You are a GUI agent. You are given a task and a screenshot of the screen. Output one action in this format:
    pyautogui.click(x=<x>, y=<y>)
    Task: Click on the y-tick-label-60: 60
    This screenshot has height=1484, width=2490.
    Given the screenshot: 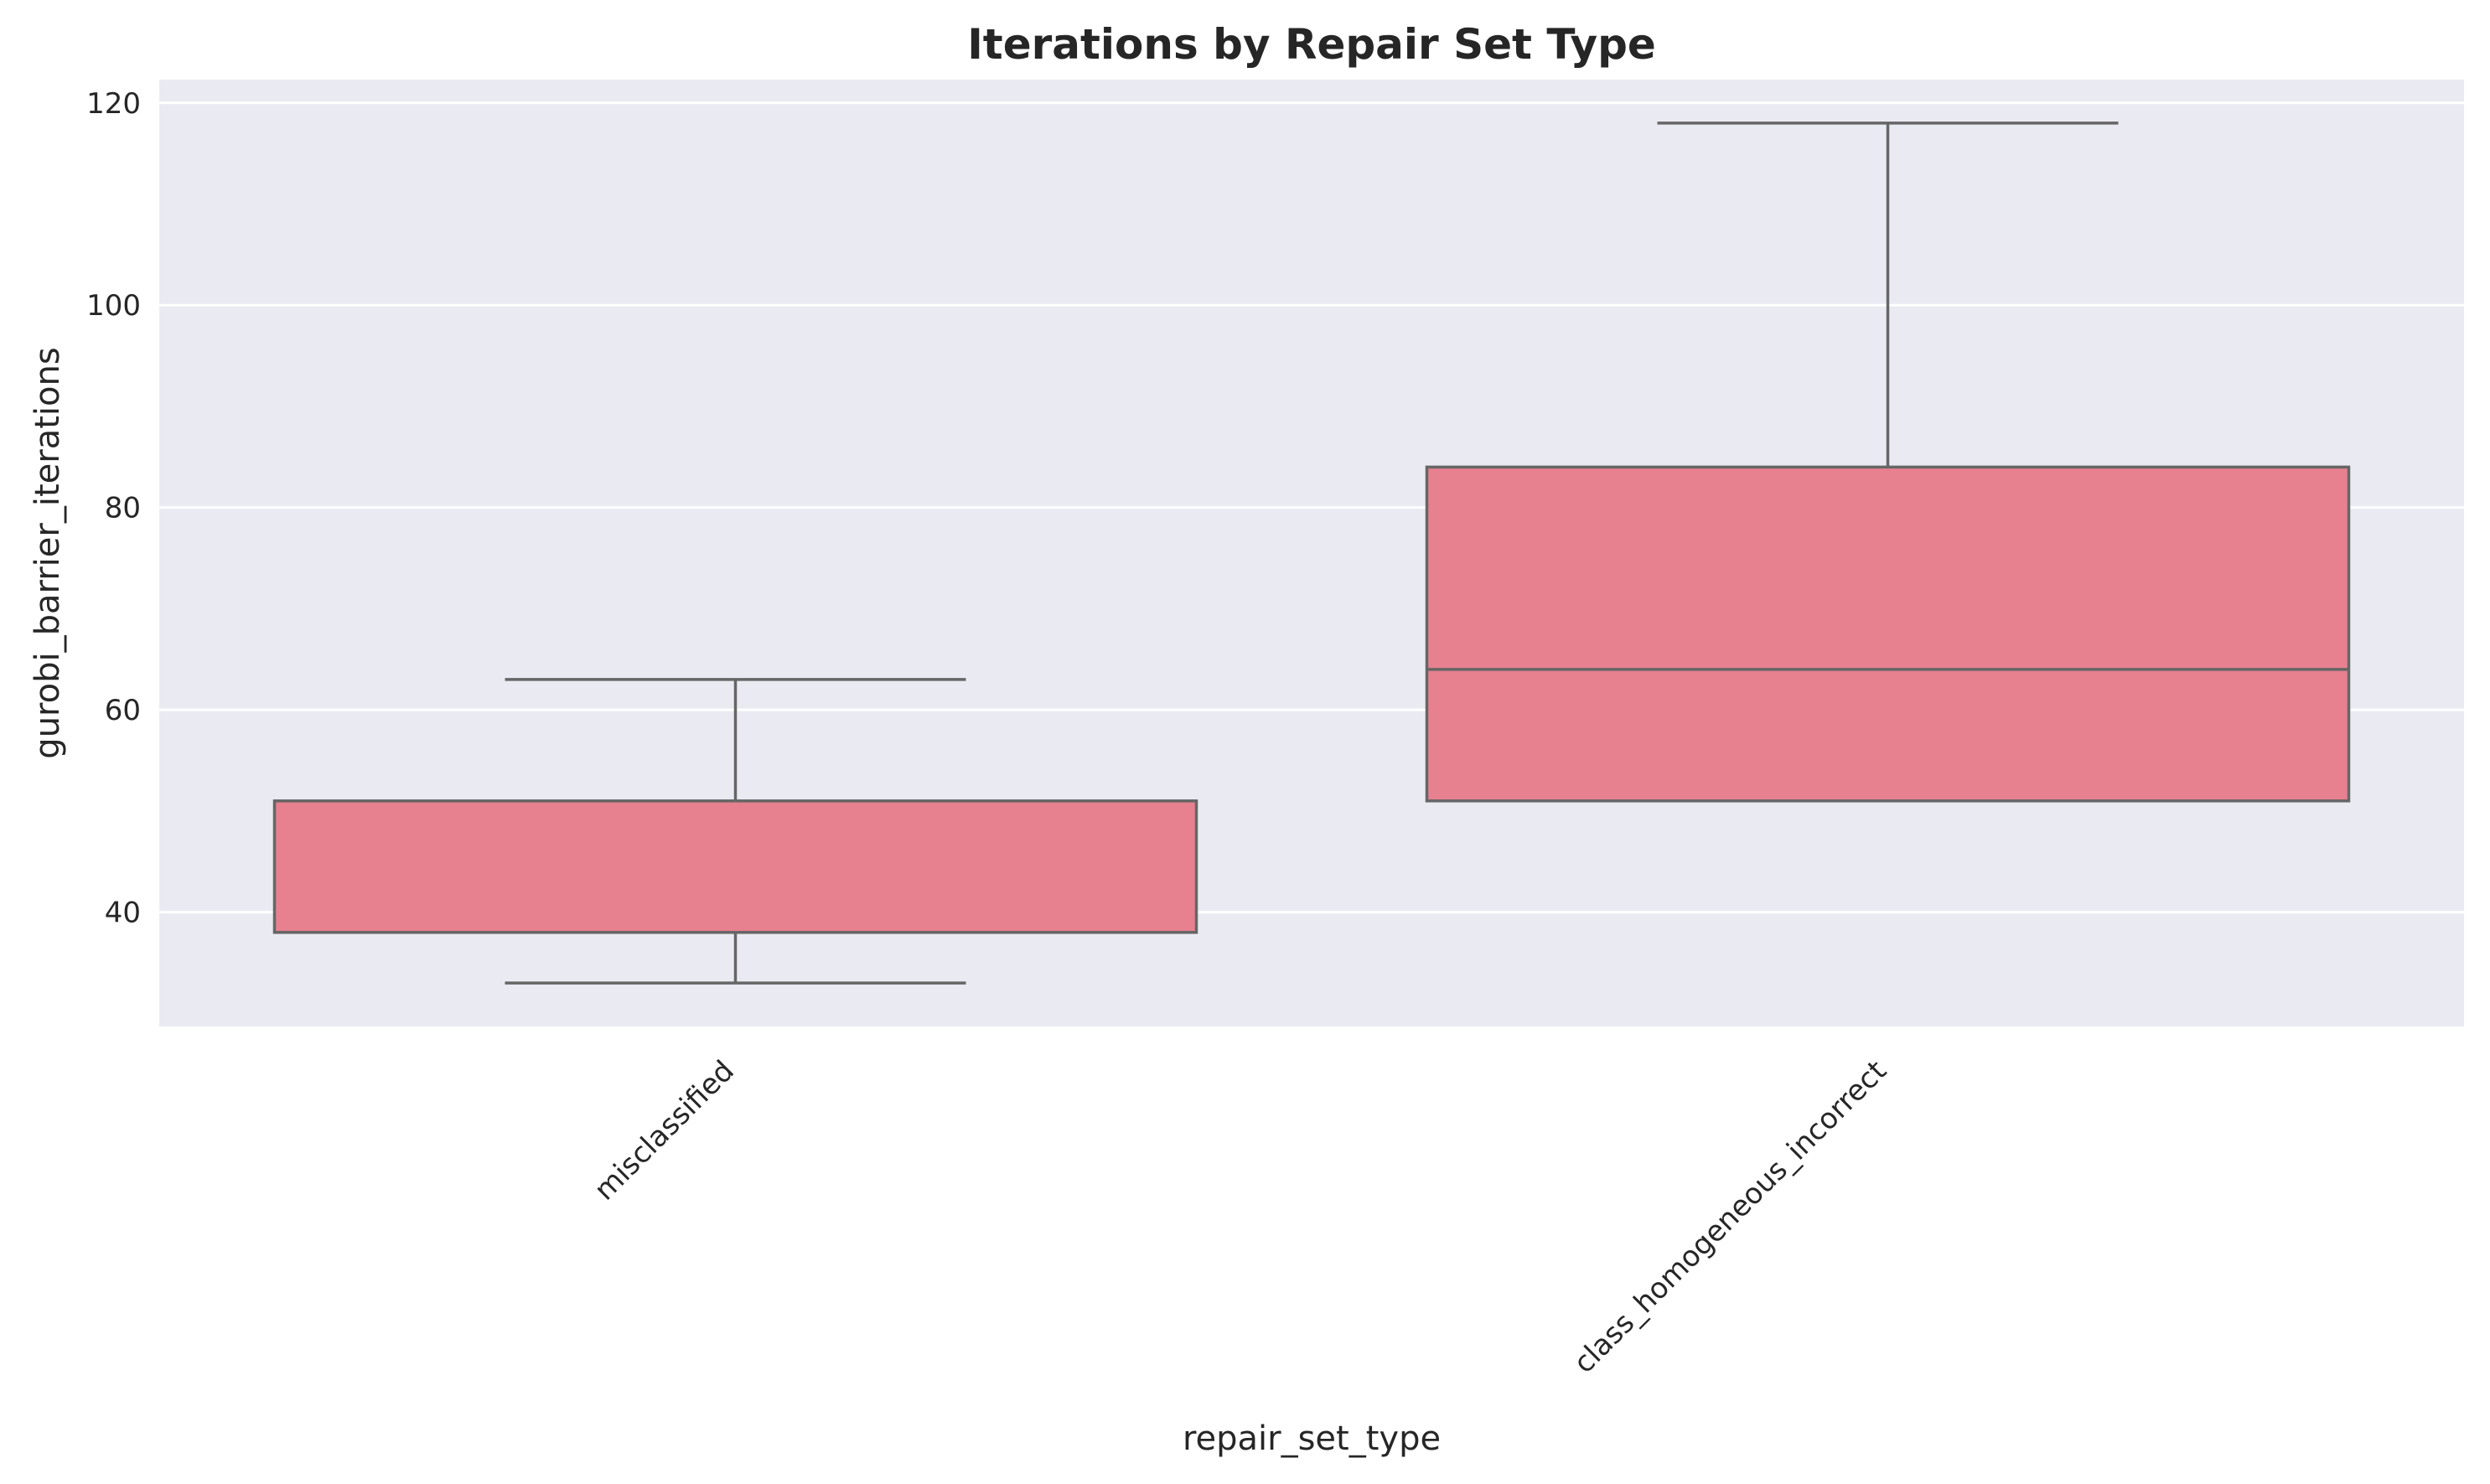 What is the action you would take?
    pyautogui.click(x=123, y=710)
    